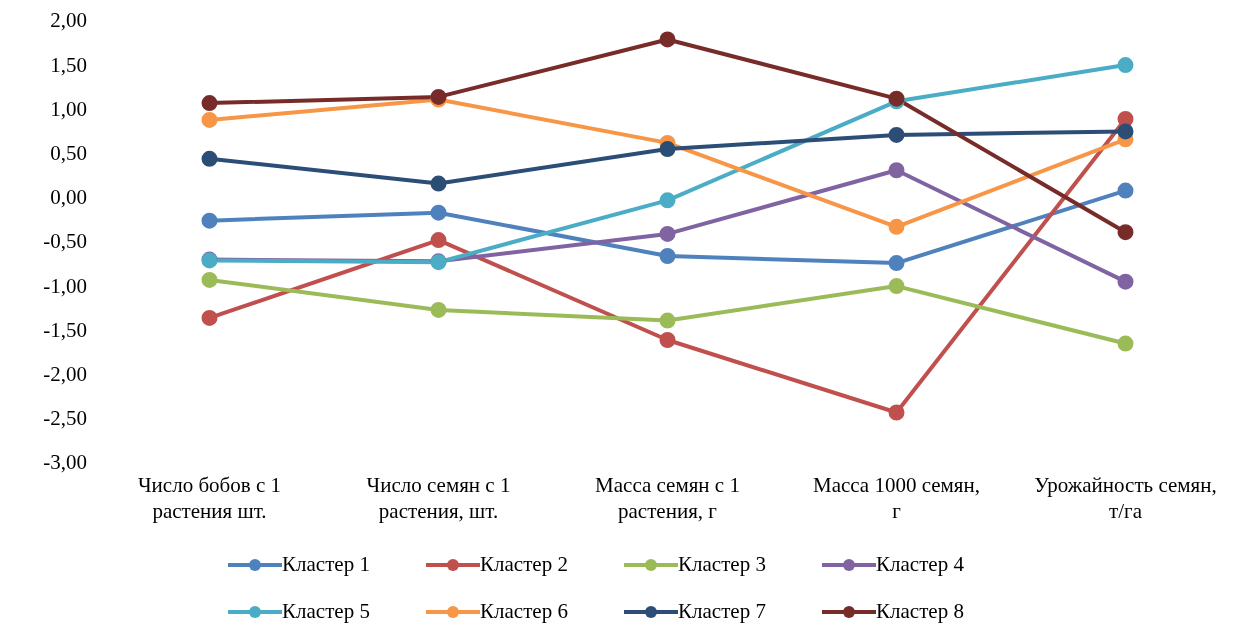  I want to click on y-tick-label: 0,00, so click(68, 197).